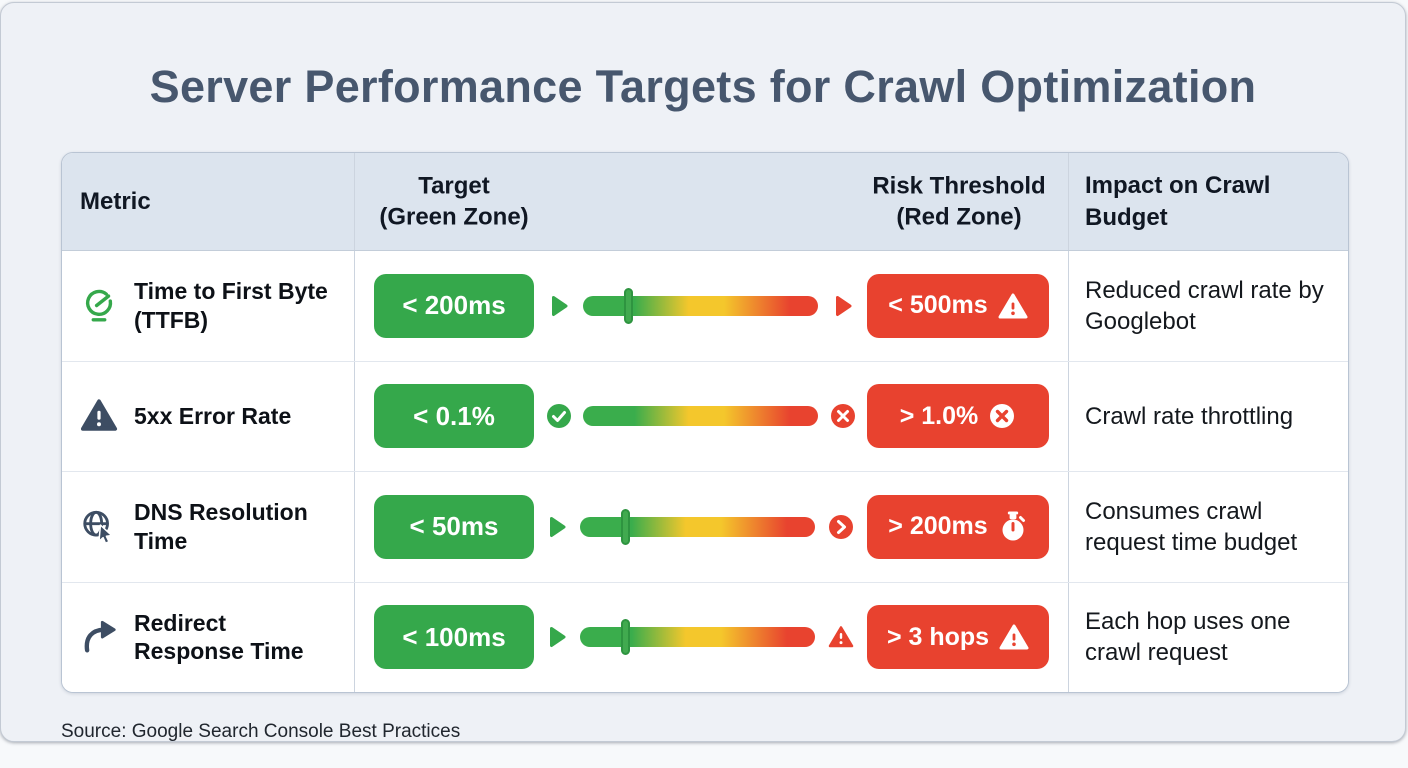 Image resolution: width=1408 pixels, height=768 pixels. Describe the element at coordinates (231, 305) in the screenshot. I see `metric-name: Time to First Byte (TTFB)` at that location.